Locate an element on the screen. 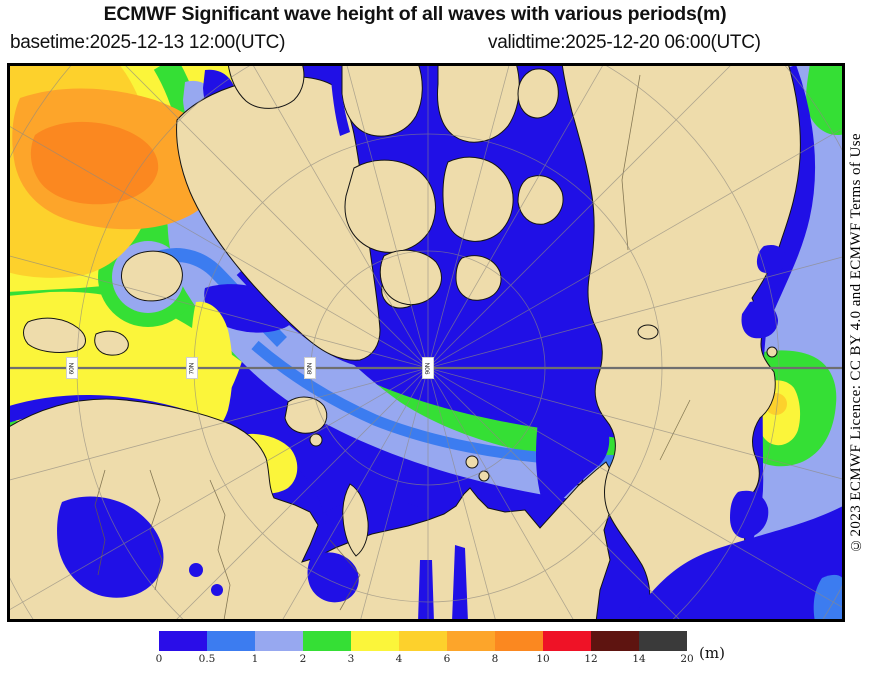  gulf-of-anadyr-dark is located at coordinates (749, 514).